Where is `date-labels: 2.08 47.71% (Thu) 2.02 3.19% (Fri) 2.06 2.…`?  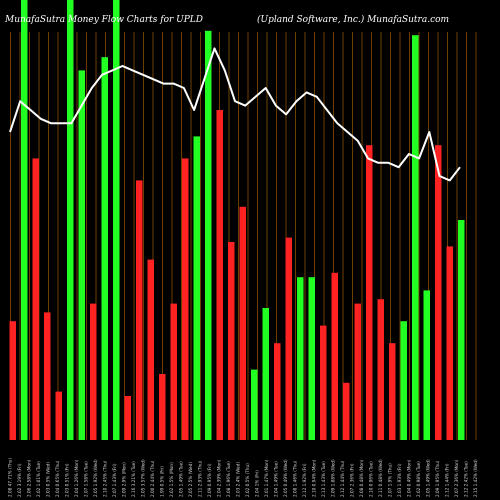
date-labels: 2.08 47.71% (Thu) 2.02 3.19% (Fri) 2.06 2.… is located at coordinates (243, 477).